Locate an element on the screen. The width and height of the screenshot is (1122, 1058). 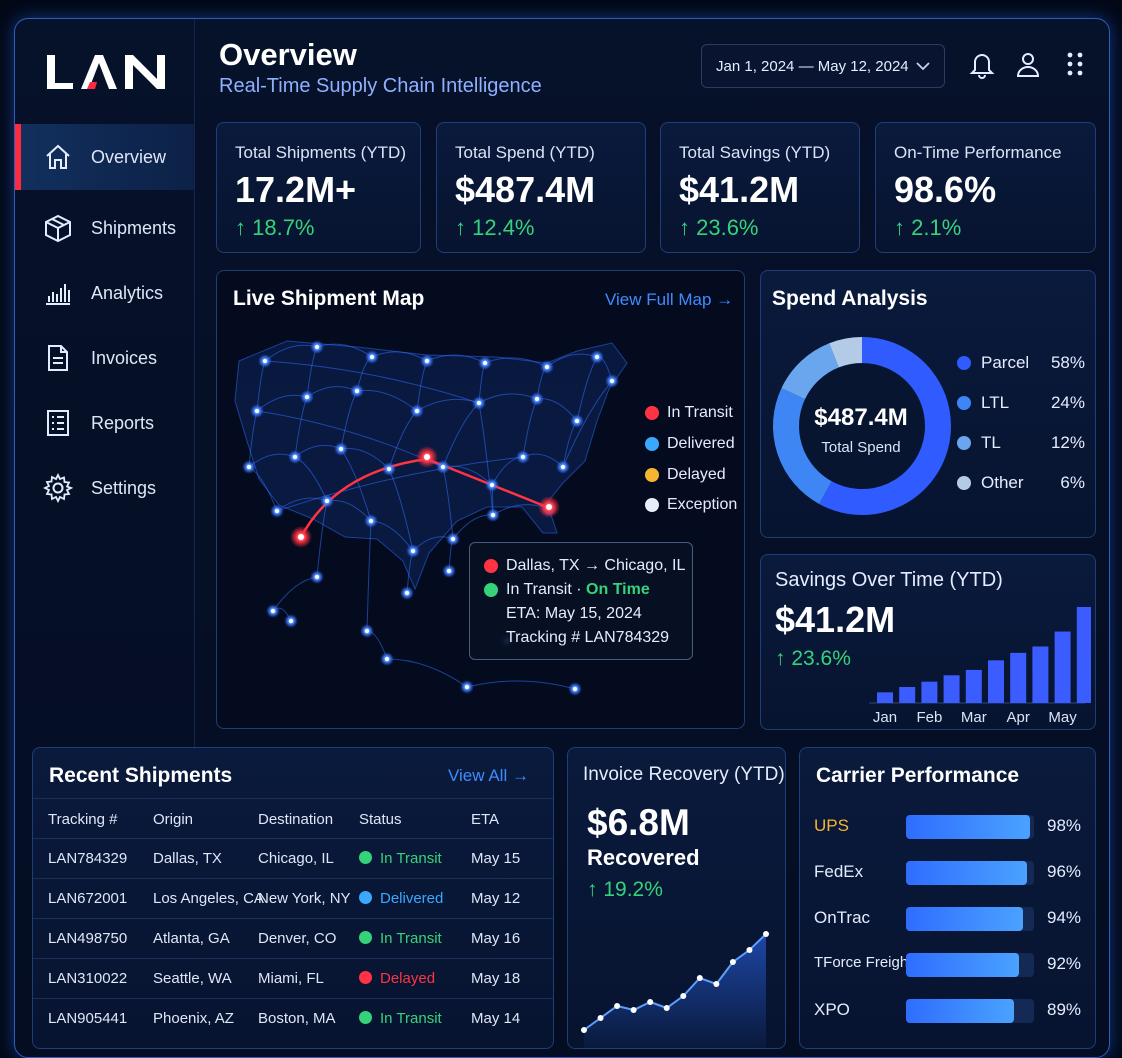
kpi-delta: ↑ 23.6% is located at coordinates (719, 227).